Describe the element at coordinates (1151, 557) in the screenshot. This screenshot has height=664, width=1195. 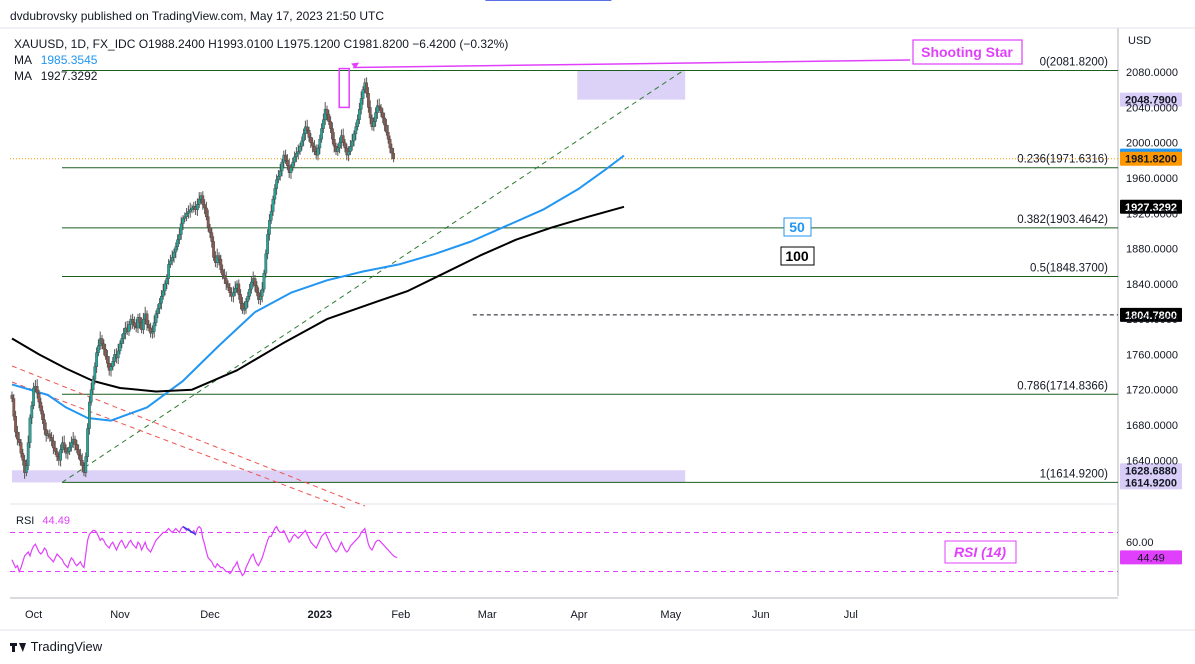
I see `rsi-value-tag` at that location.